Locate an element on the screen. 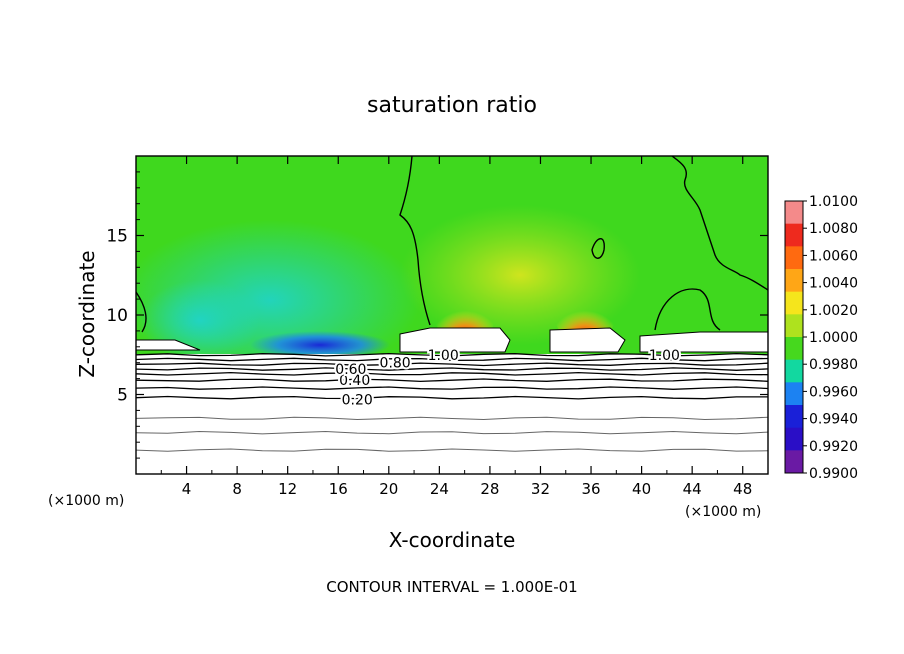 This screenshot has width=904, height=654. colorbar-label: 1.0020 is located at coordinates (833, 311).